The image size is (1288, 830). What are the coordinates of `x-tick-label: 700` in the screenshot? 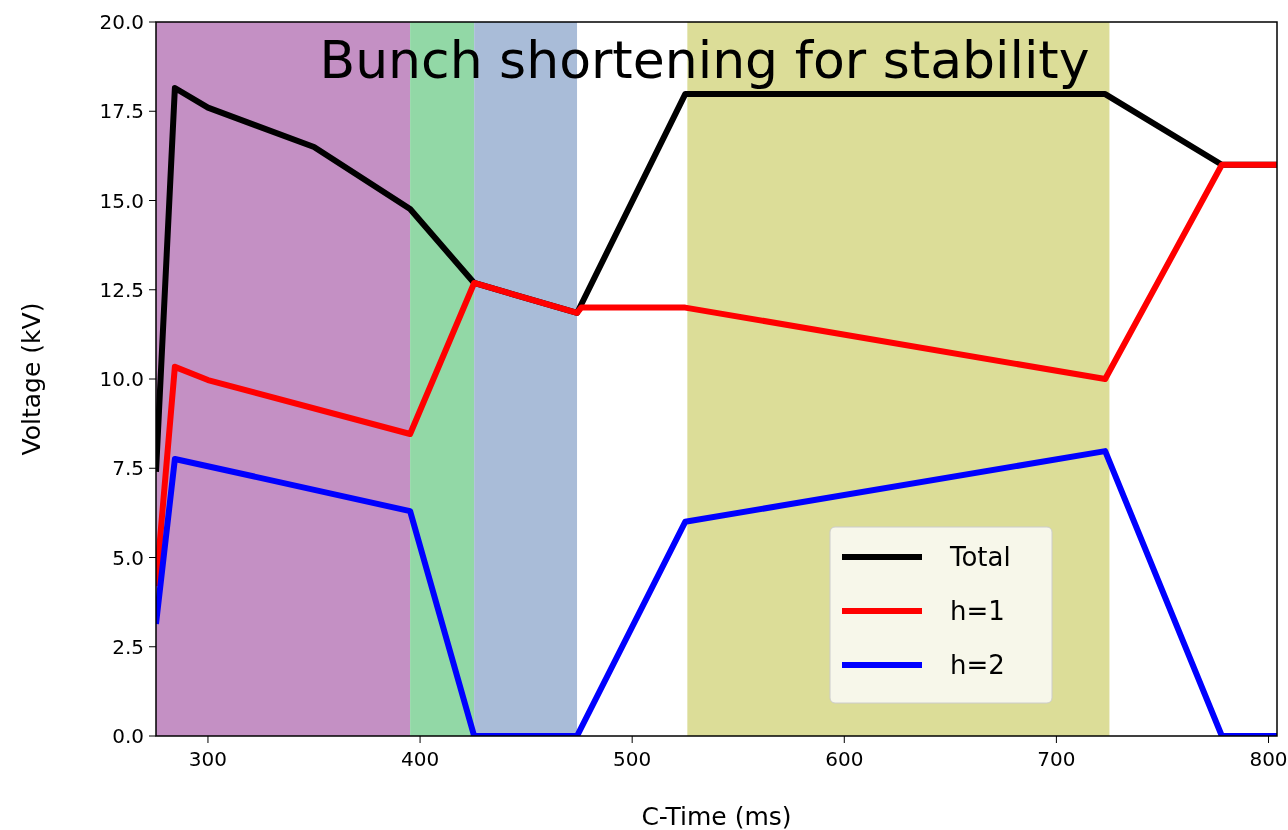 It's located at (1056, 759).